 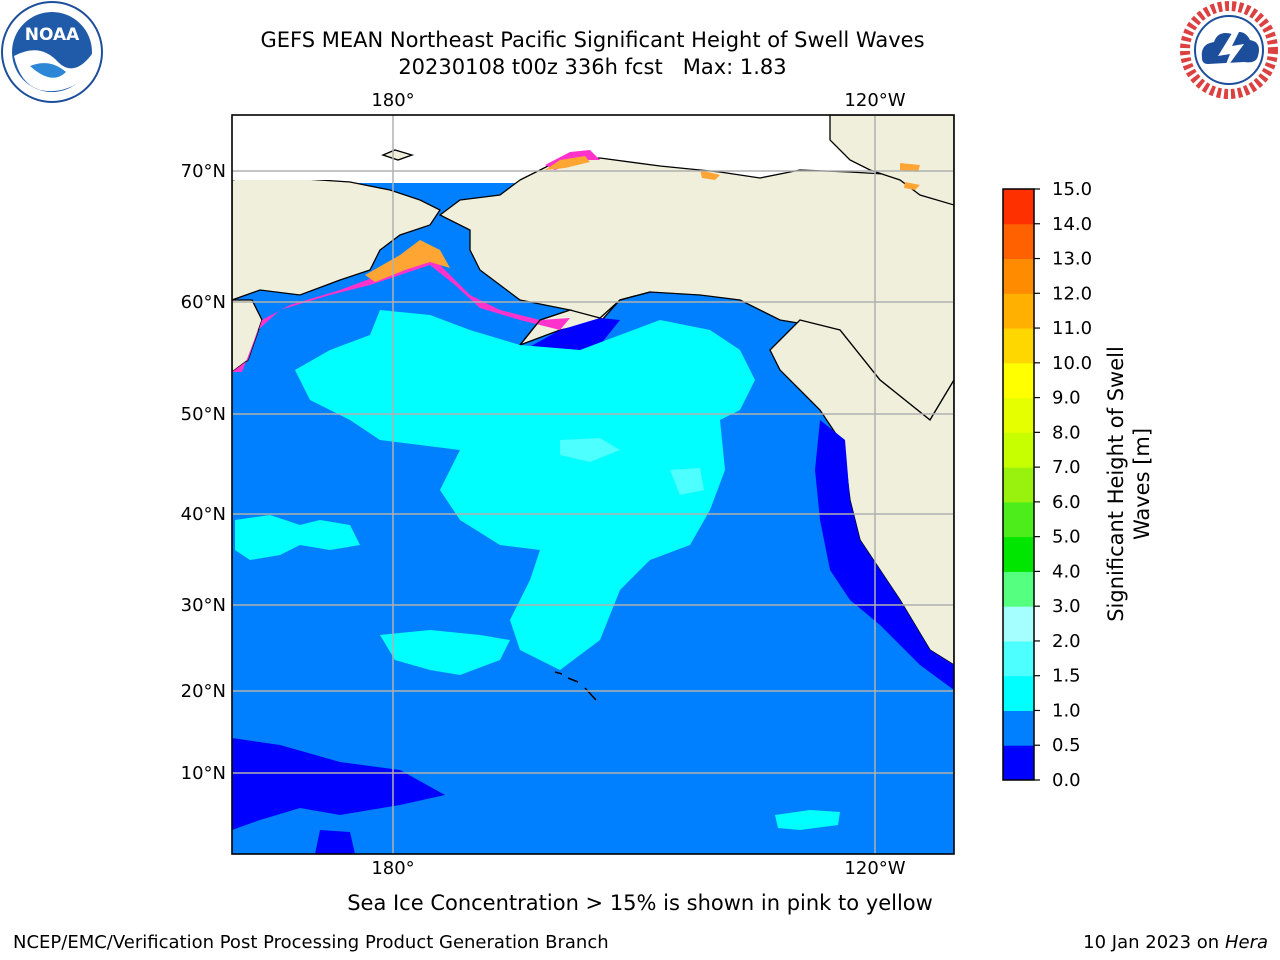 What do you see at coordinates (891, 160) in the screenshot?
I see `land-canada-north` at bounding box center [891, 160].